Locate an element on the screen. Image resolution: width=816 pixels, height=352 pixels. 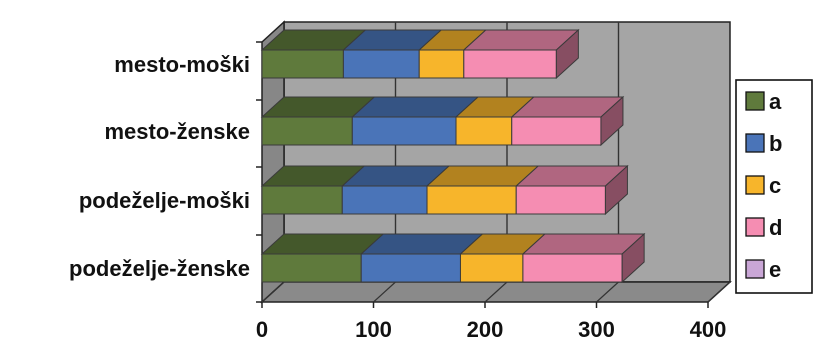
legend-swatch-d is located at coordinates (755, 227).